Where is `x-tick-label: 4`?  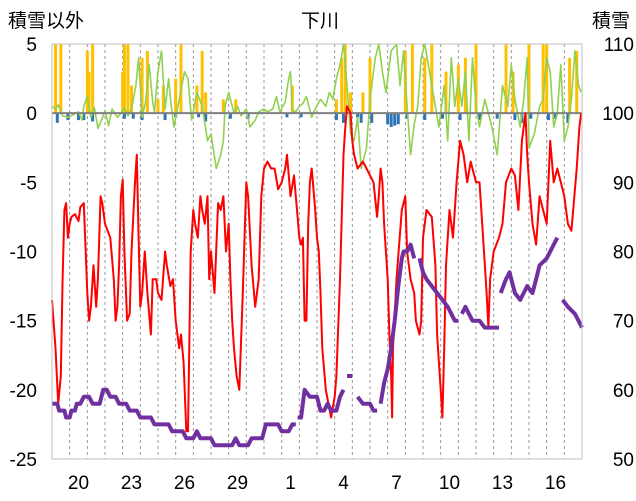 x-tick-label: 4 is located at coordinates (343, 483).